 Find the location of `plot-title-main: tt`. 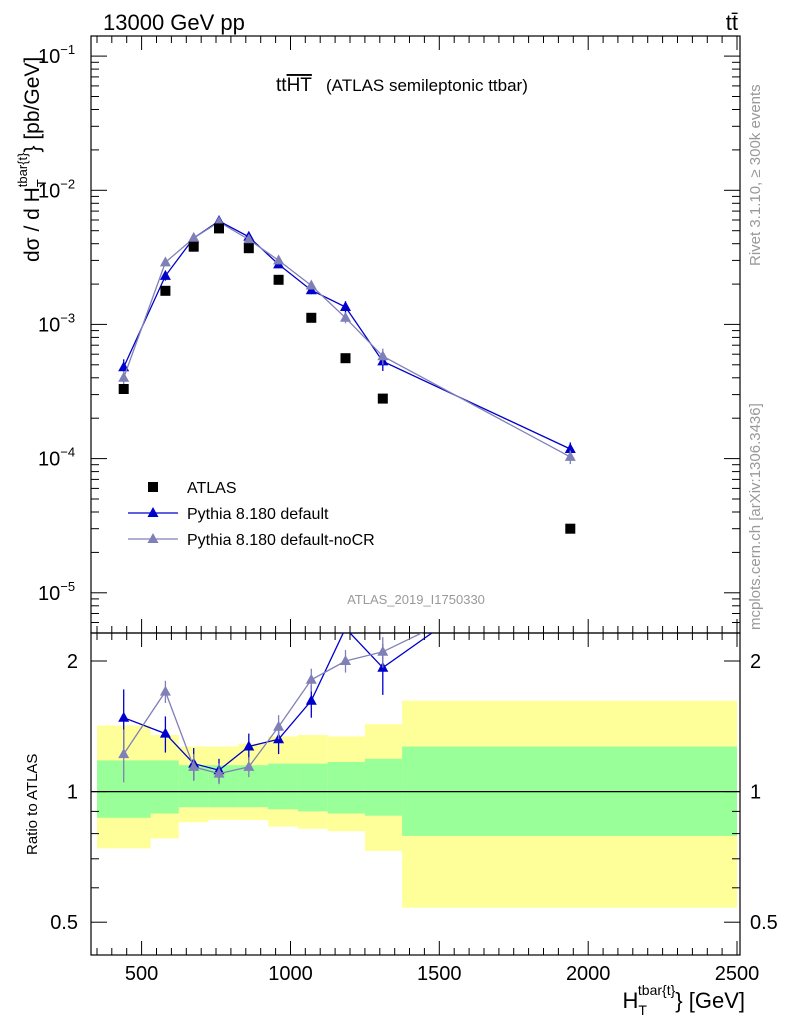

plot-title-main: tt is located at coordinates (281, 85).